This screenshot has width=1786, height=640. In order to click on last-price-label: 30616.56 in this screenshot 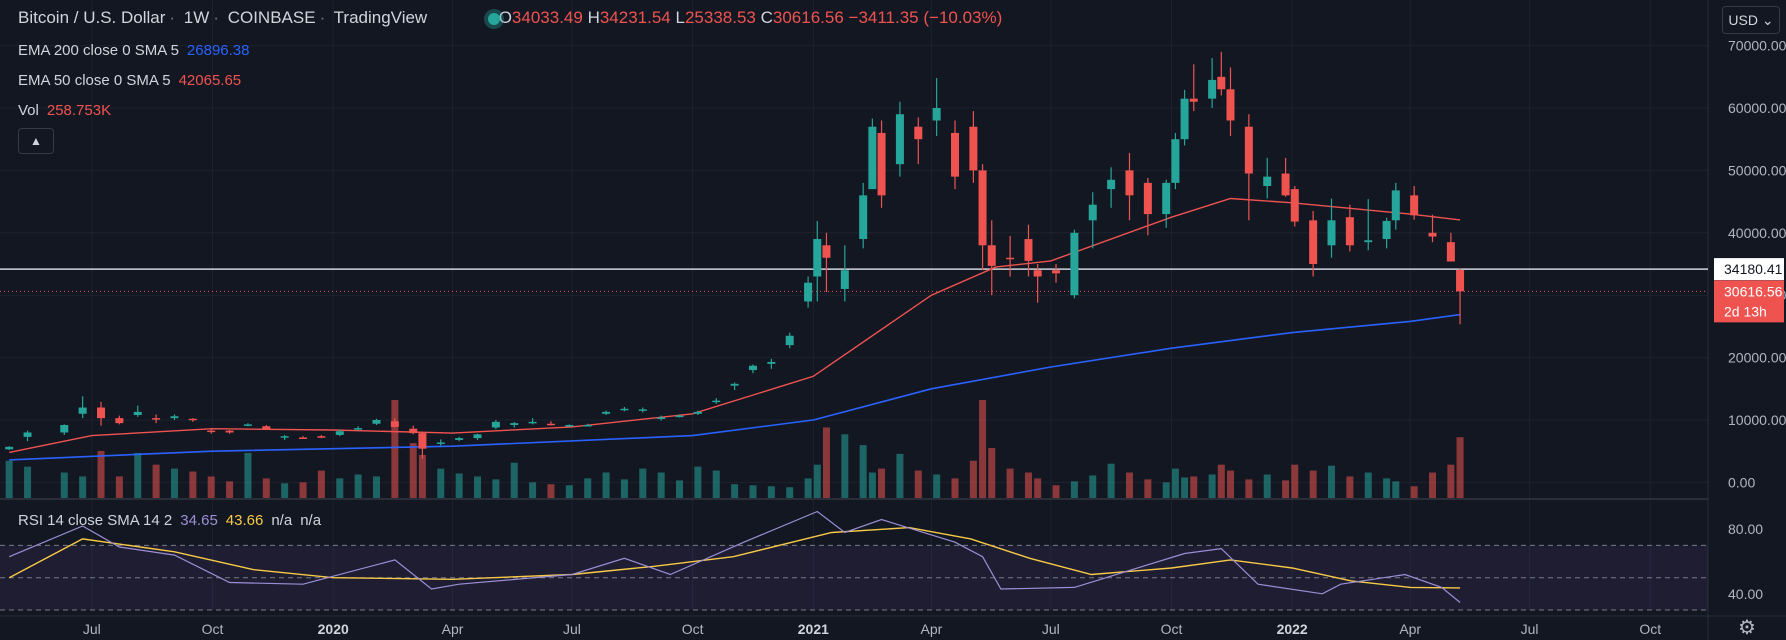, I will do `click(1753, 291)`.